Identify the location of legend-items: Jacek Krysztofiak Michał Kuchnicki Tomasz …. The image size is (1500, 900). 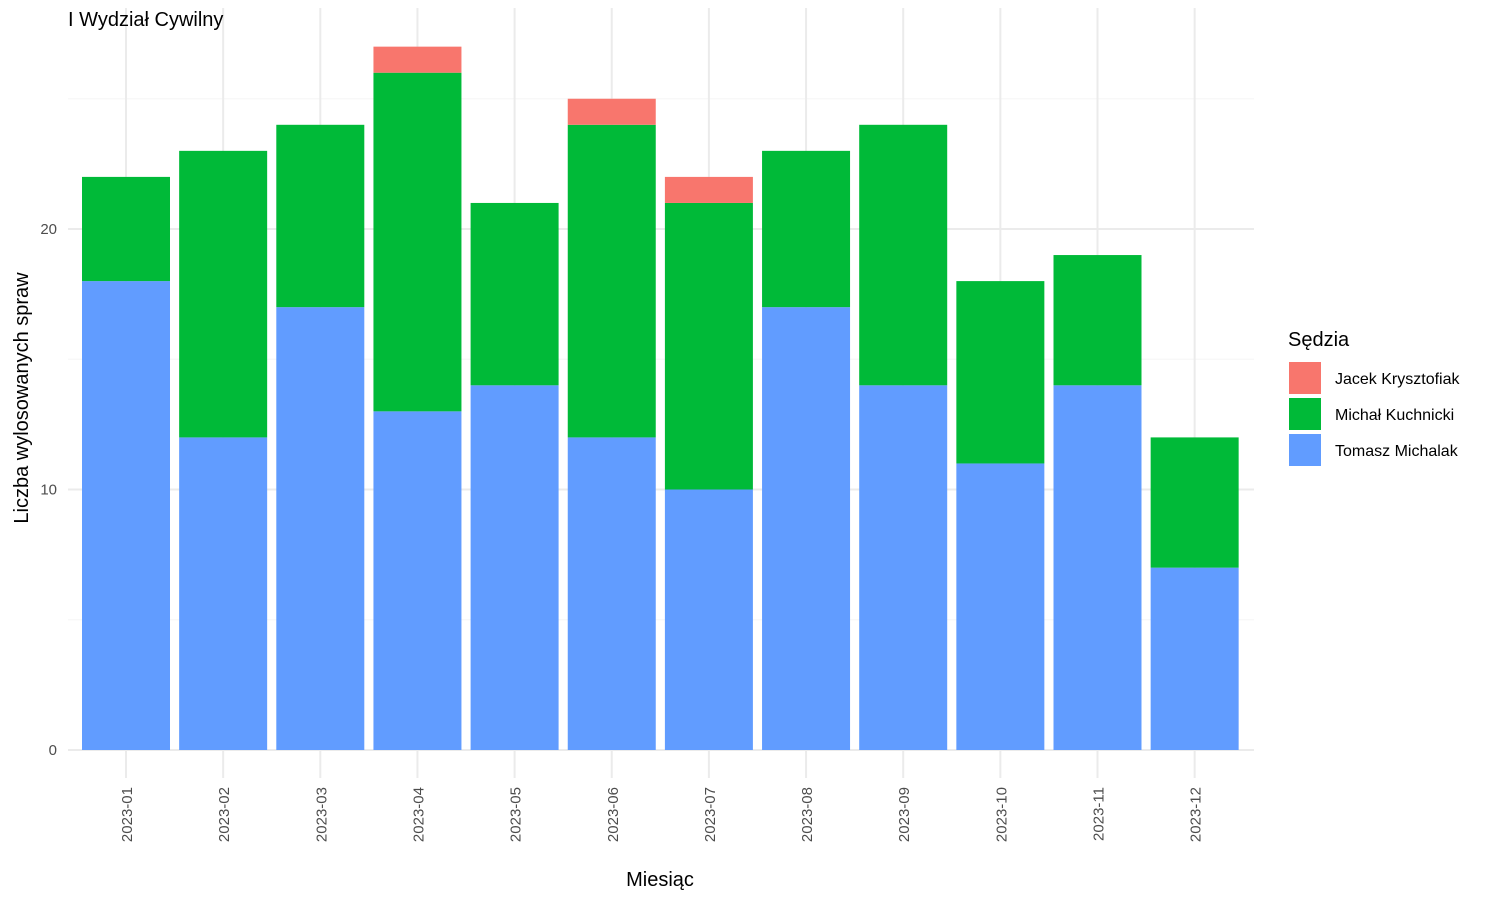
(1374, 414).